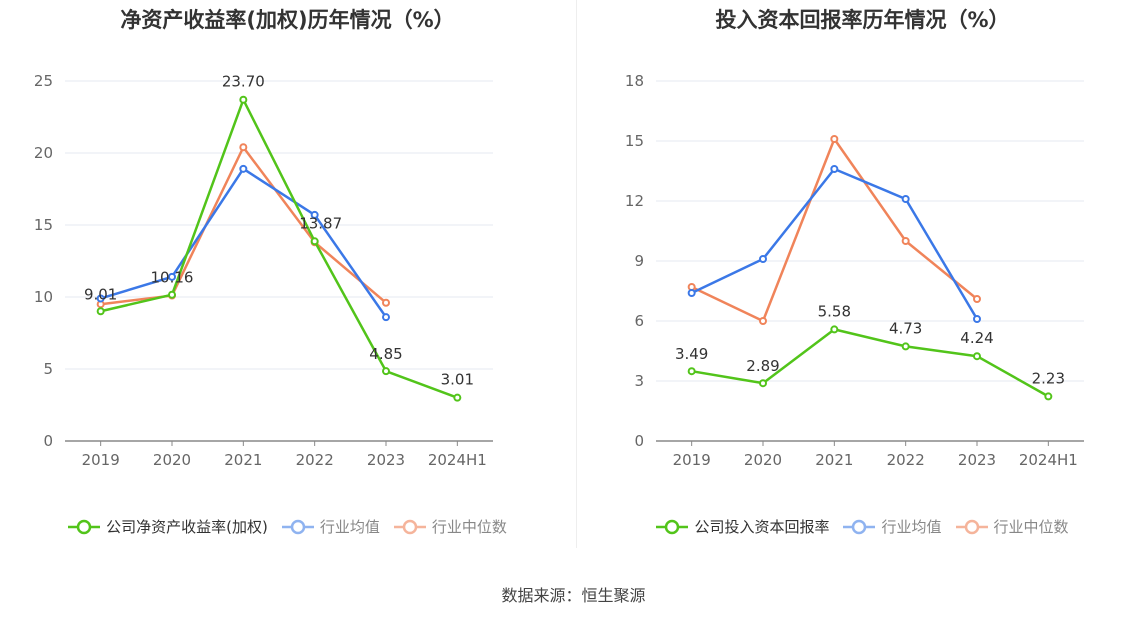 The width and height of the screenshot is (1147, 619). What do you see at coordinates (287, 20) in the screenshot?
I see `roe-chart-title: 净资产收益率(加权)历年情况（%）` at bounding box center [287, 20].